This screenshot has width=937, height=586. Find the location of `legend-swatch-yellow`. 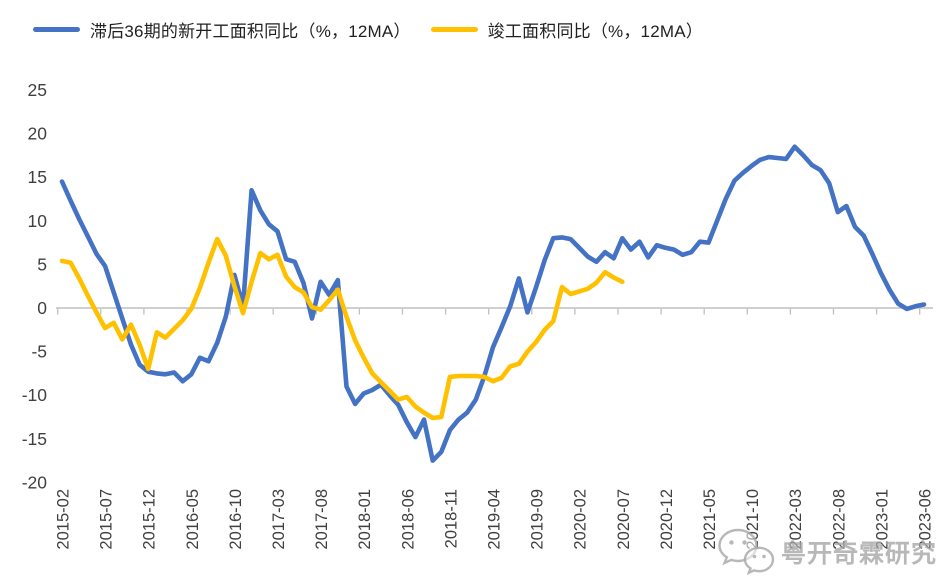

legend-swatch-yellow is located at coordinates (454, 29).